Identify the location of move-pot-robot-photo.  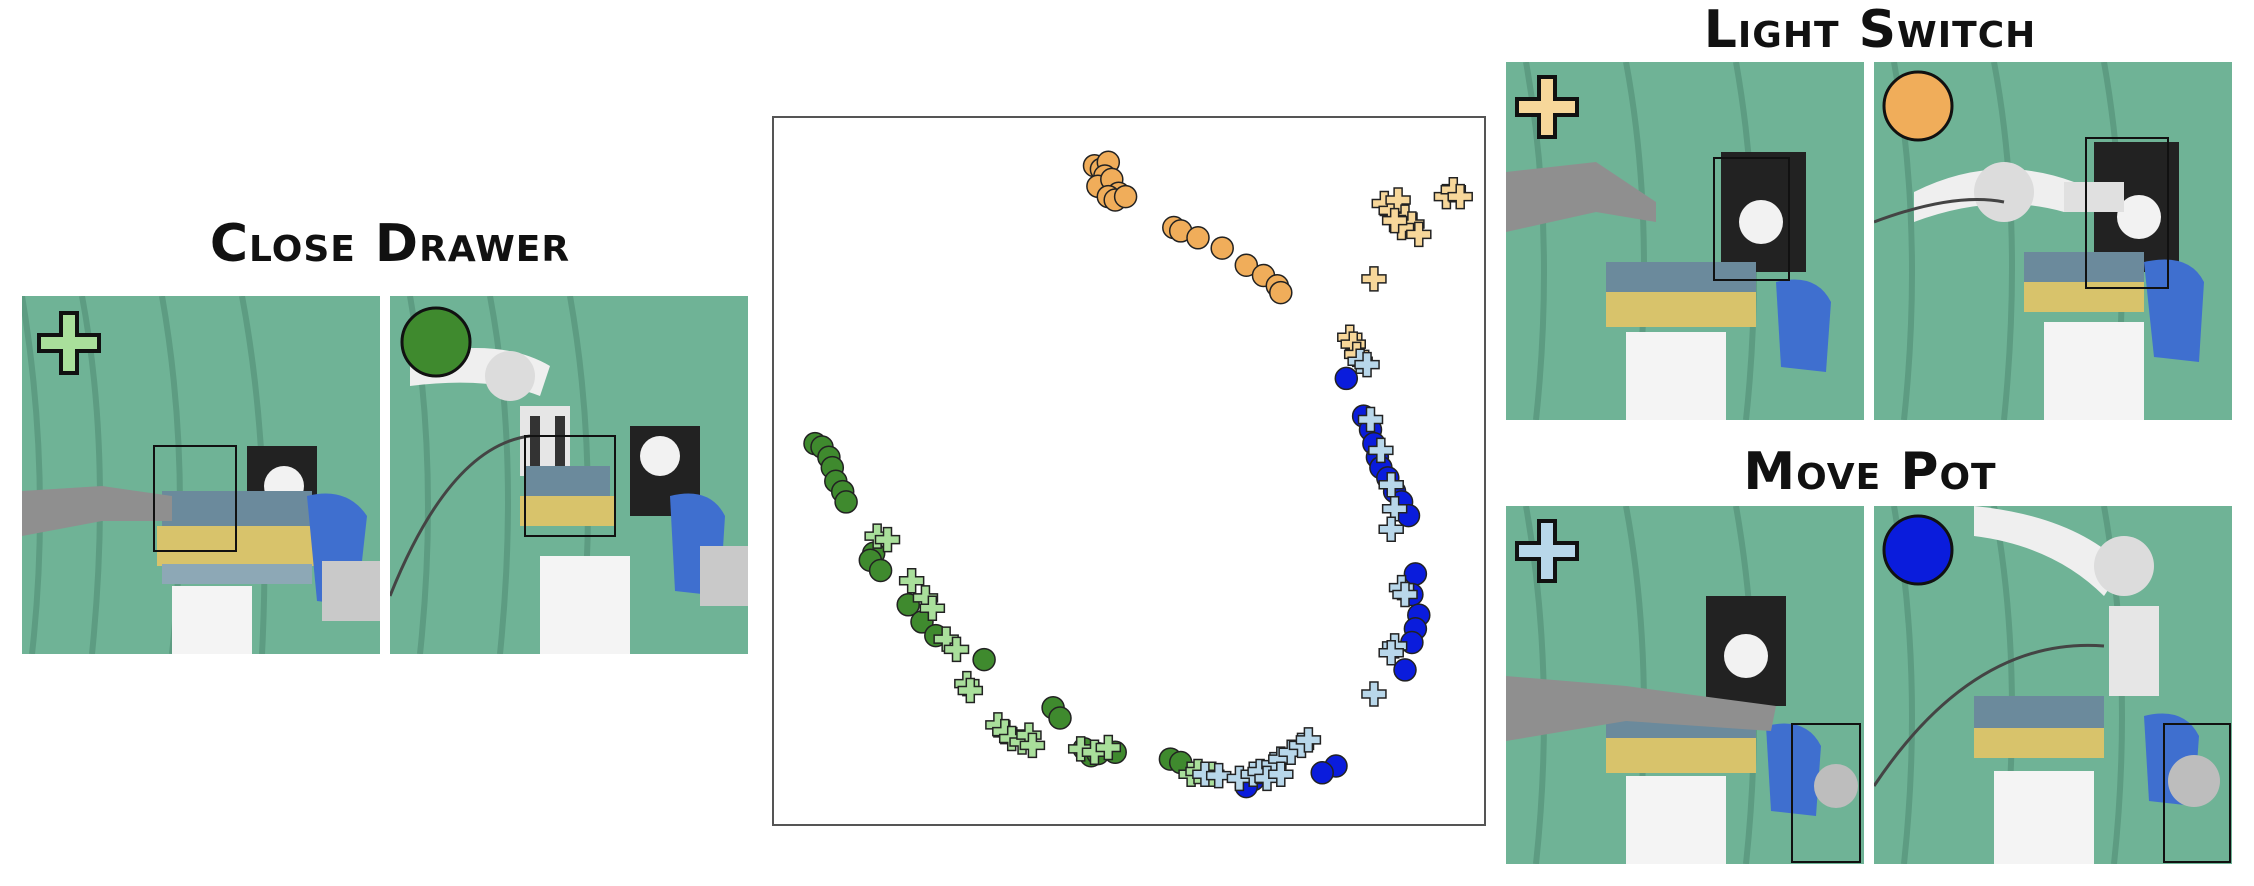
(2053, 685).